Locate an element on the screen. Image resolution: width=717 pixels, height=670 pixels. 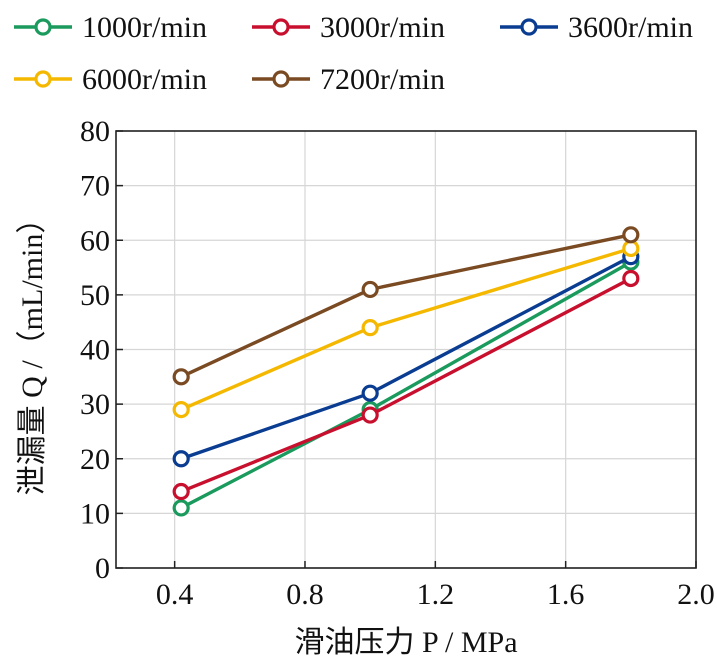
x-tick-label: 0.8 is located at coordinates (305, 594).